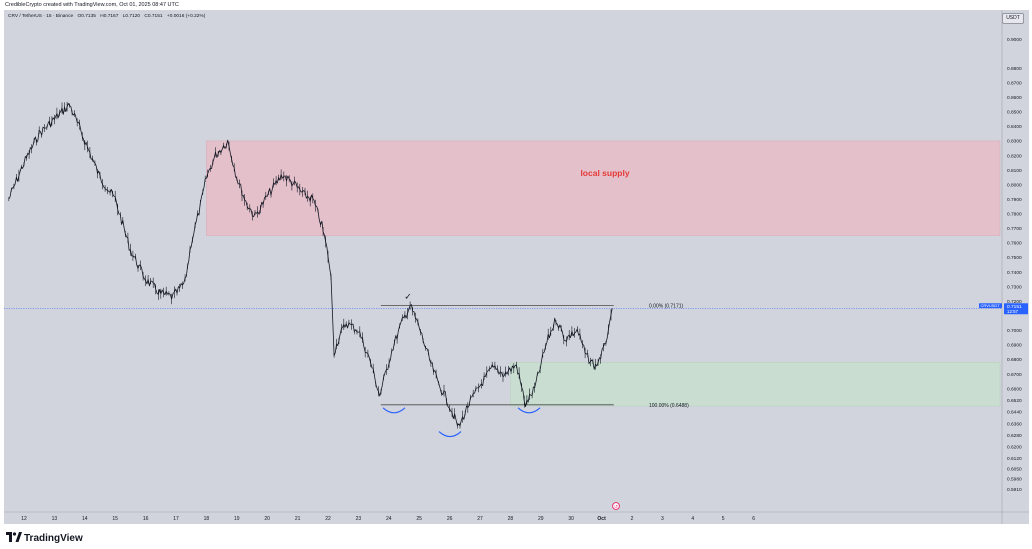 The height and width of the screenshot is (549, 1032). Describe the element at coordinates (1014, 360) in the screenshot. I see `y-tick-label: 0.6800` at that location.